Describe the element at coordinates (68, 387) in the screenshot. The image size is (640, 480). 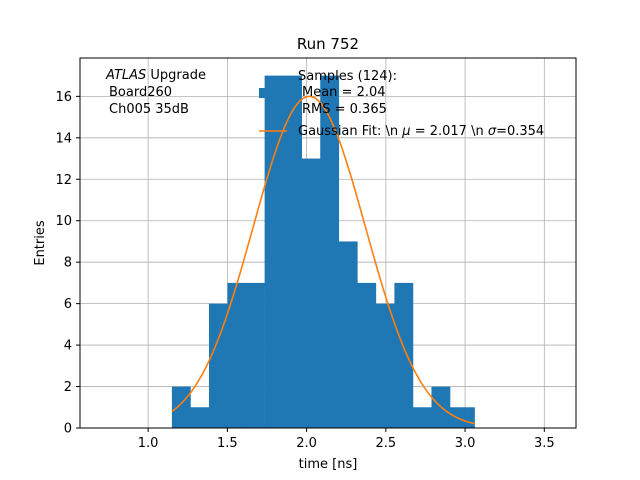
I see `y-tick-label: 2` at that location.